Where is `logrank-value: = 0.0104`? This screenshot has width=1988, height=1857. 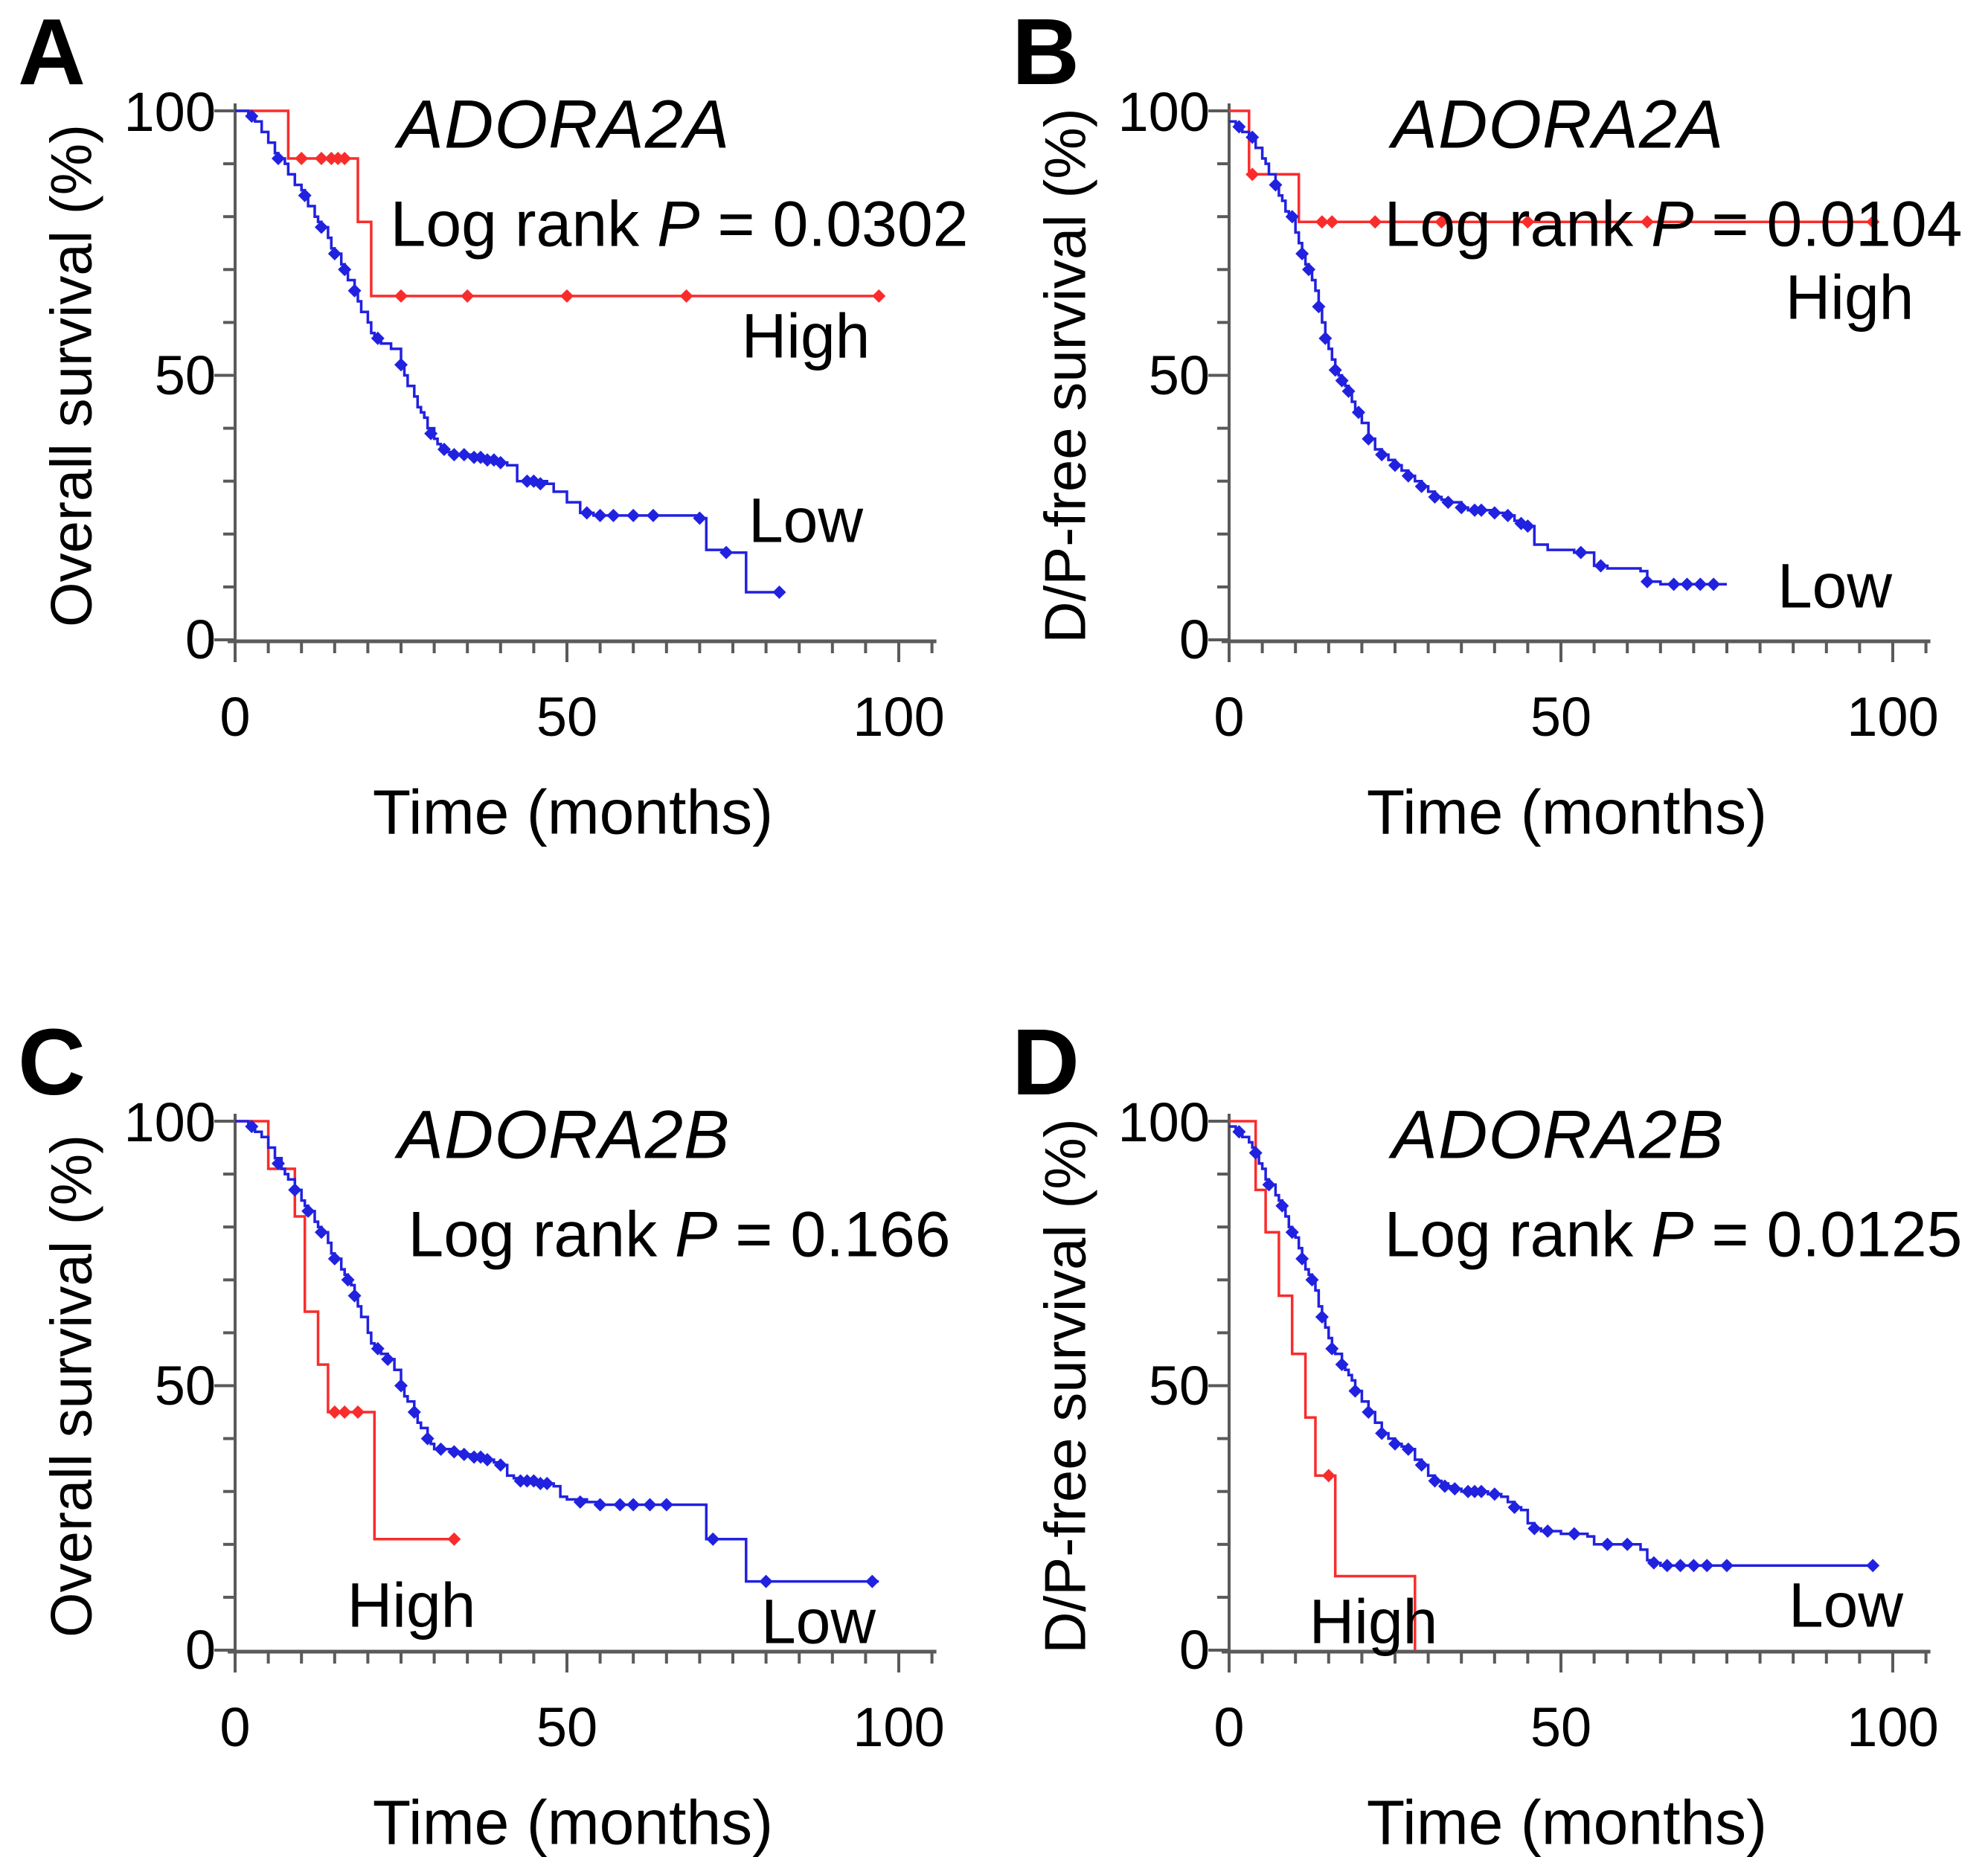 logrank-value: = 0.0104 is located at coordinates (1837, 224).